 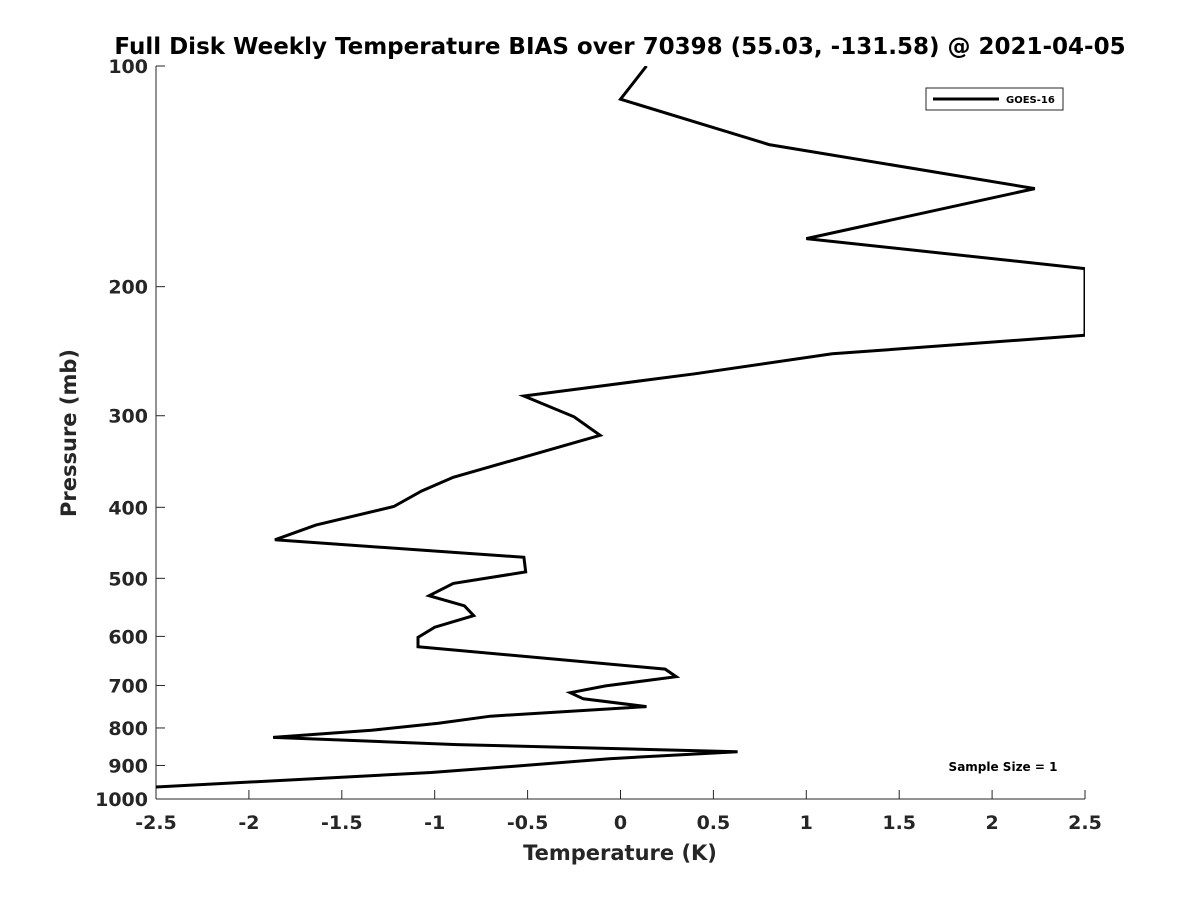 What do you see at coordinates (434, 823) in the screenshot?
I see `x-tick-label: -1` at bounding box center [434, 823].